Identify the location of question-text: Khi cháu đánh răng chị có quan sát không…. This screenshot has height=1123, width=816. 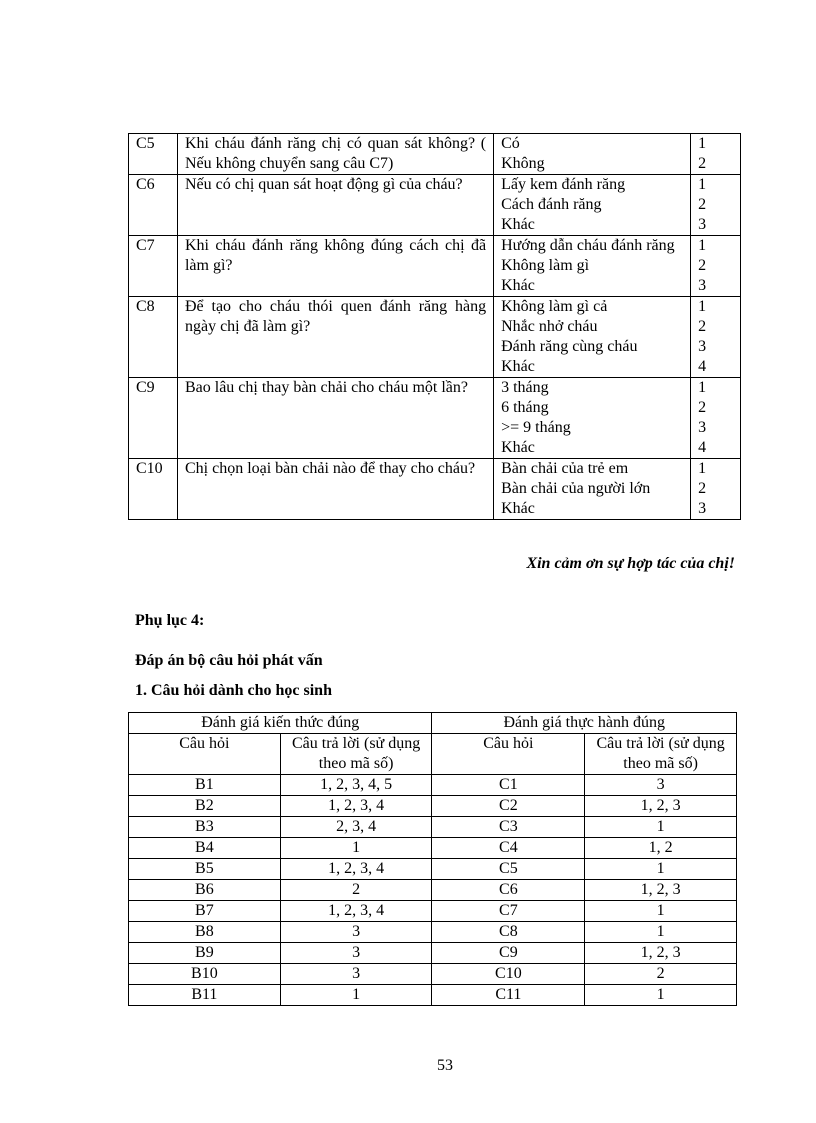
(335, 154).